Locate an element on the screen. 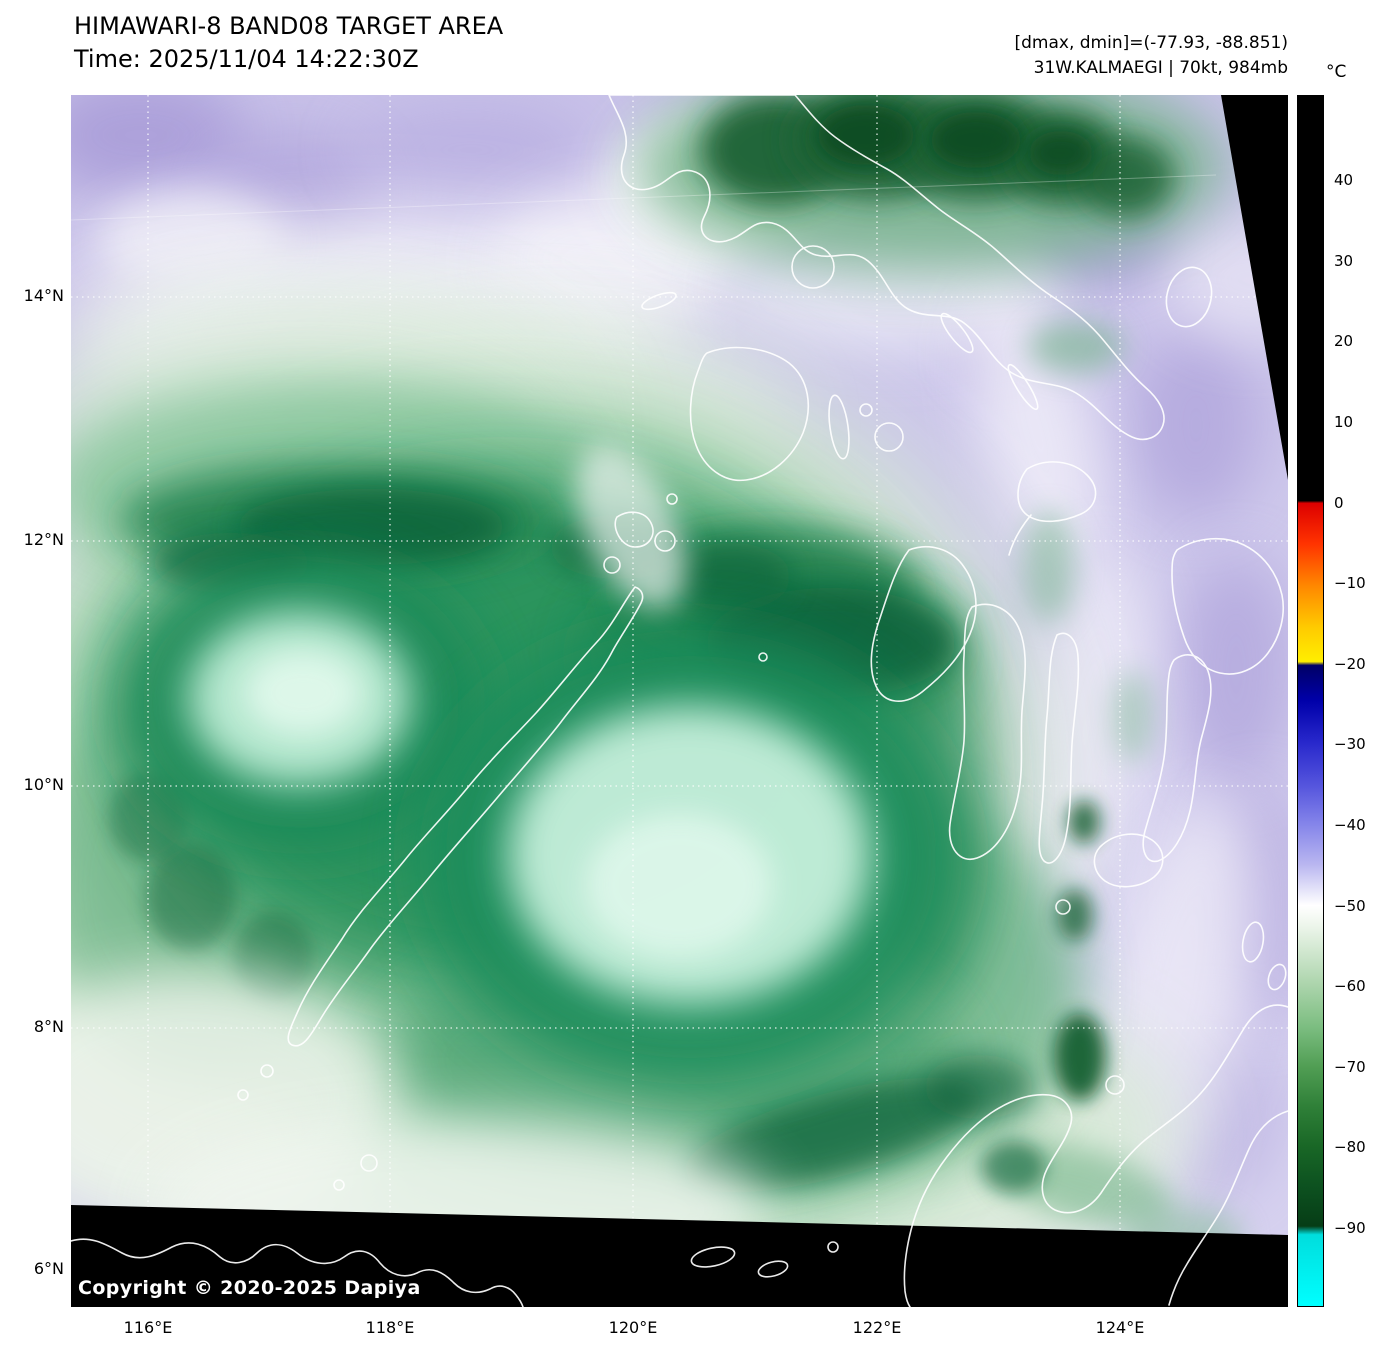 The height and width of the screenshot is (1359, 1390). colorbar-tick-m60: −60 is located at coordinates (1350, 986).